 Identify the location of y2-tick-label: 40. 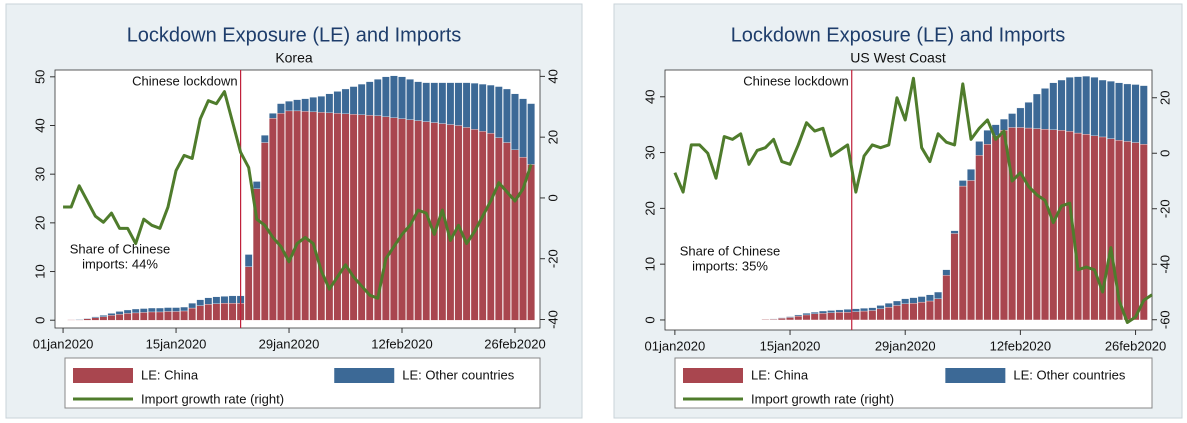
(552, 76).